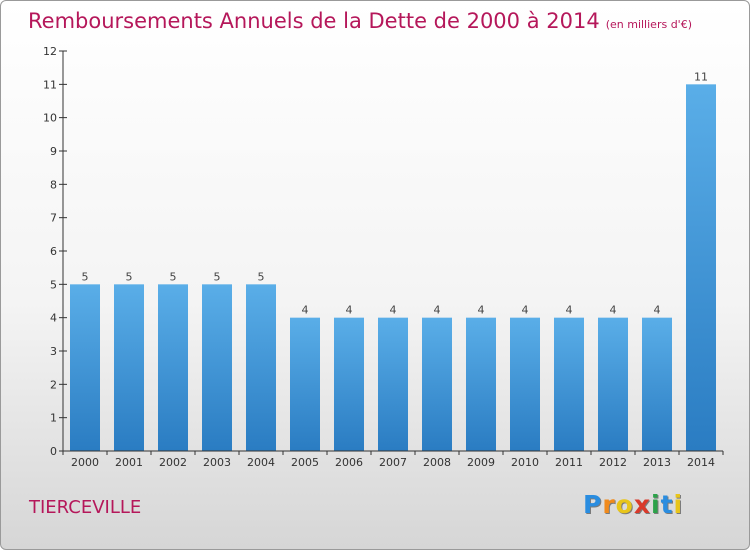 The height and width of the screenshot is (550, 750). I want to click on data-label-2009: 4, so click(481, 310).